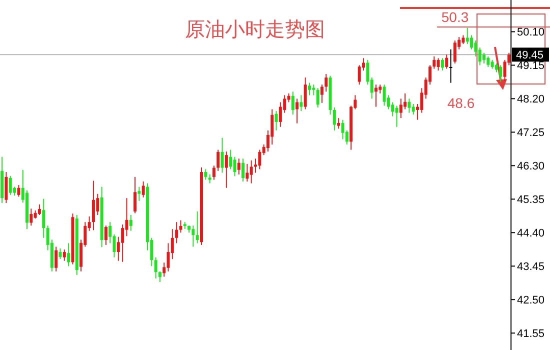  Describe the element at coordinates (531, 66) in the screenshot. I see `y-tick-label: 49.15` at that location.